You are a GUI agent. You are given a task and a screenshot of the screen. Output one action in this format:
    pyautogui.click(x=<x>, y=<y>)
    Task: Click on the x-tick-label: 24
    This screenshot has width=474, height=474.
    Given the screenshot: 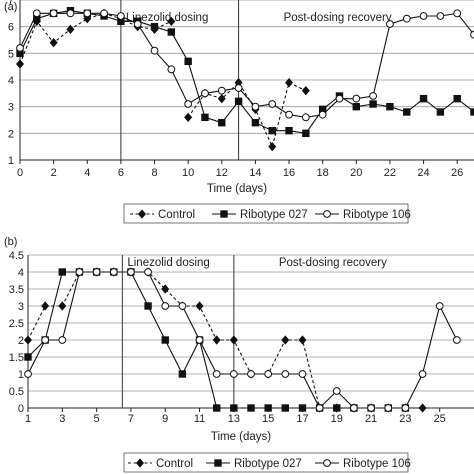 What is the action you would take?
    pyautogui.click(x=423, y=173)
    